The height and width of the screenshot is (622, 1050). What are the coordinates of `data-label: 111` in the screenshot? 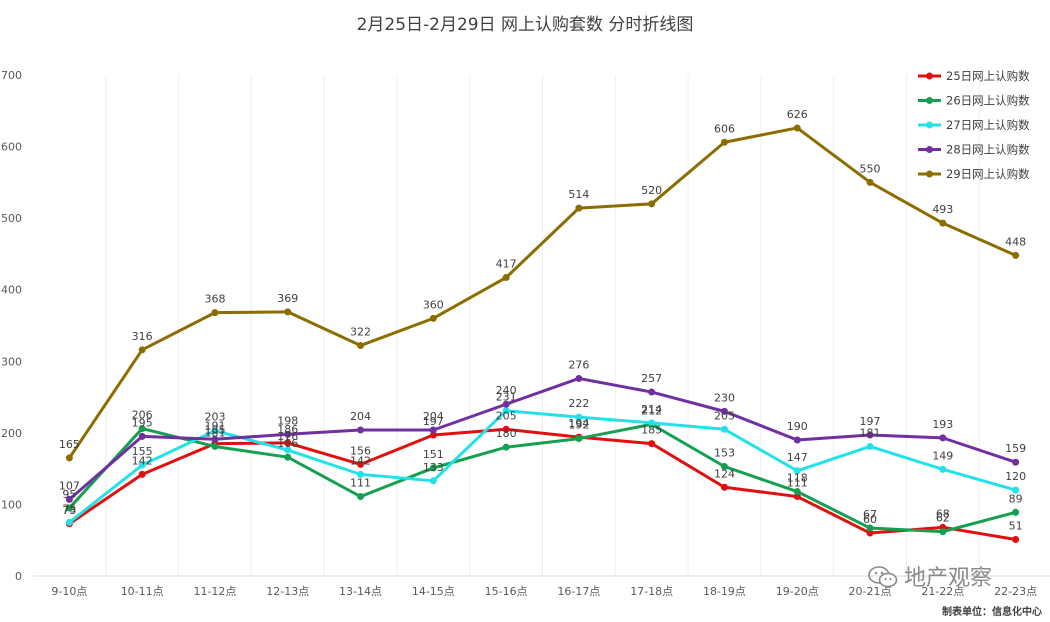 It's located at (797, 483).